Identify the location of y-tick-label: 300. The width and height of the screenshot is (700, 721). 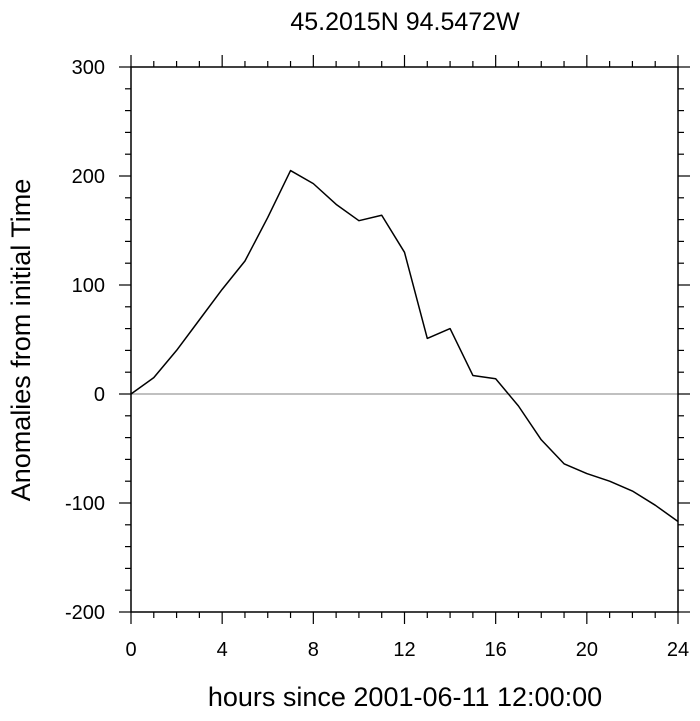
(88, 68).